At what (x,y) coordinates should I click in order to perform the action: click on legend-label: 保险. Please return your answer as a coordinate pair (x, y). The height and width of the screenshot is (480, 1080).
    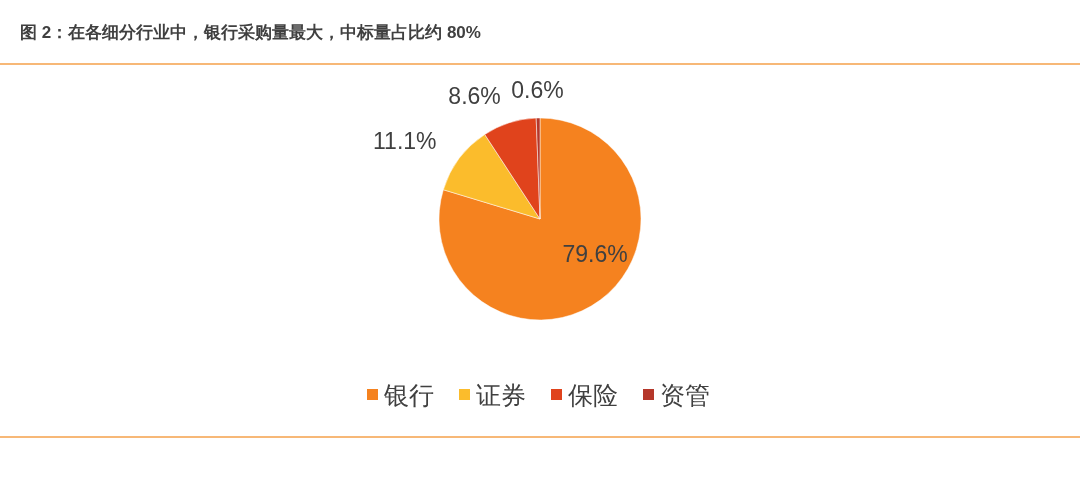
    Looking at the image, I should click on (593, 395).